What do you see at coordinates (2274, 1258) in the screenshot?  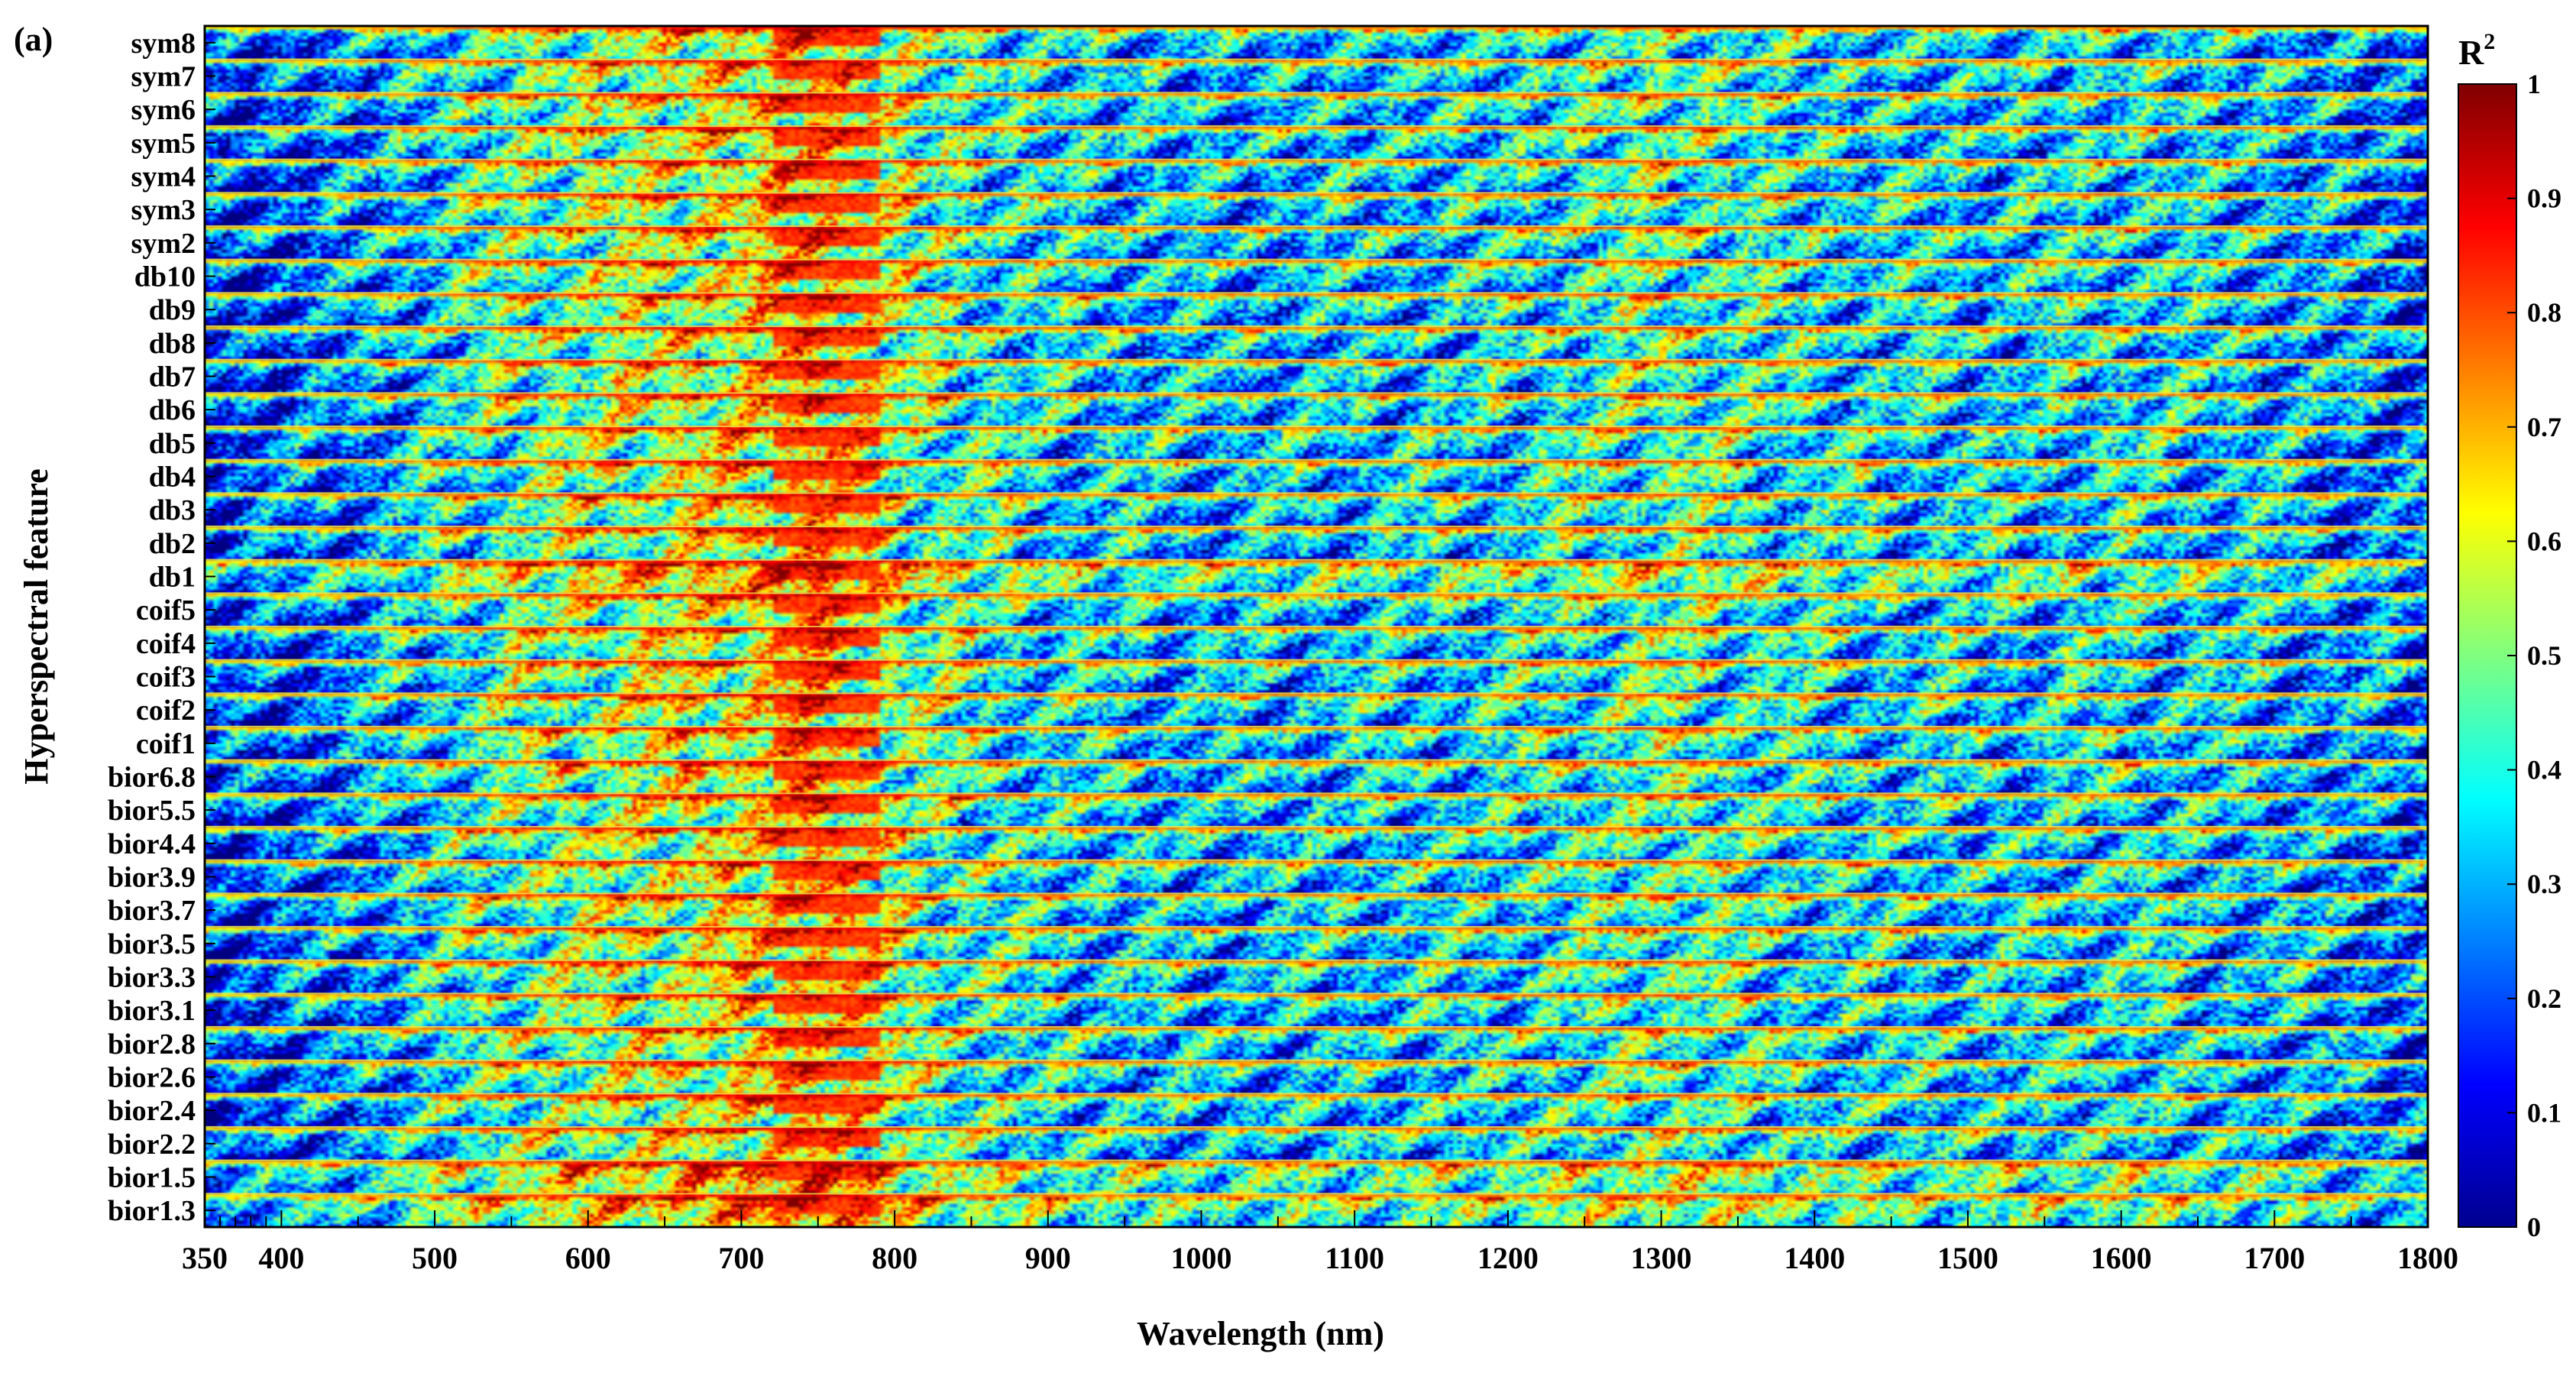 I see `x-tick-label: 1700` at bounding box center [2274, 1258].